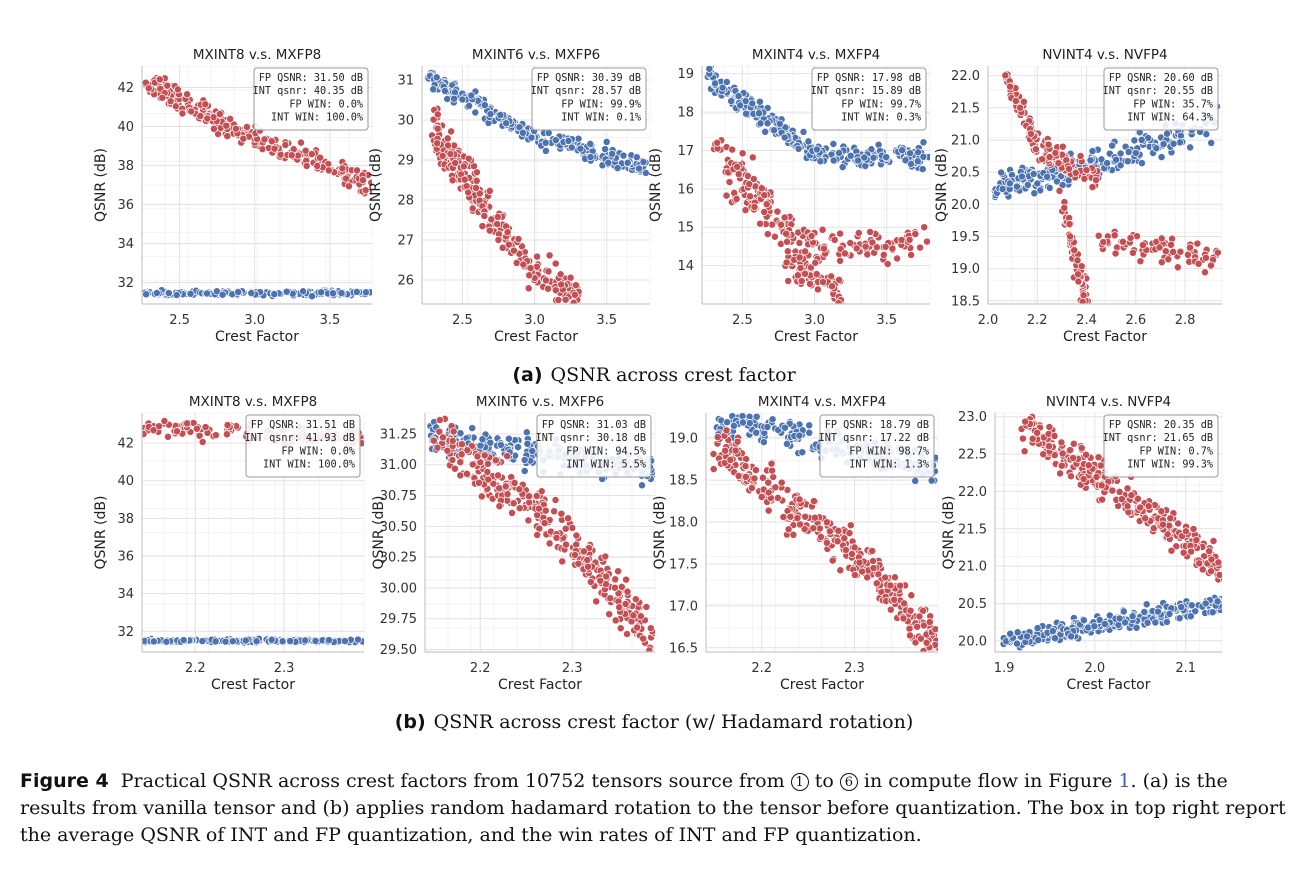 Image resolution: width=1308 pixels, height=880 pixels. What do you see at coordinates (257, 337) in the screenshot?
I see `x-axis-label: Crest Factor` at bounding box center [257, 337].